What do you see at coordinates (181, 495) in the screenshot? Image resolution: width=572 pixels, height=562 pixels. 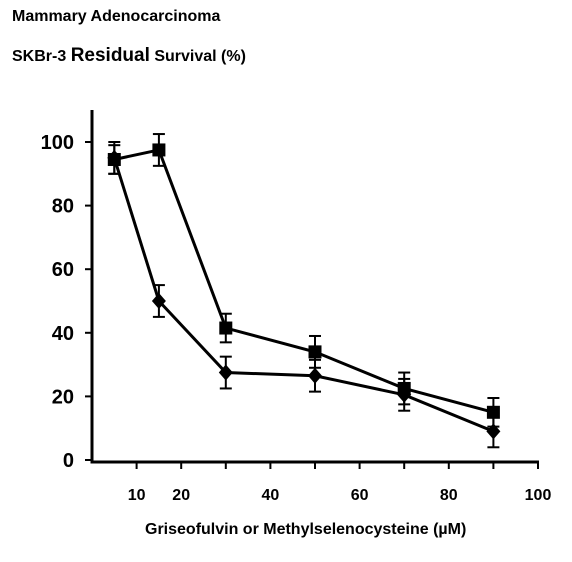 I see `x-tick-label: 20` at bounding box center [181, 495].